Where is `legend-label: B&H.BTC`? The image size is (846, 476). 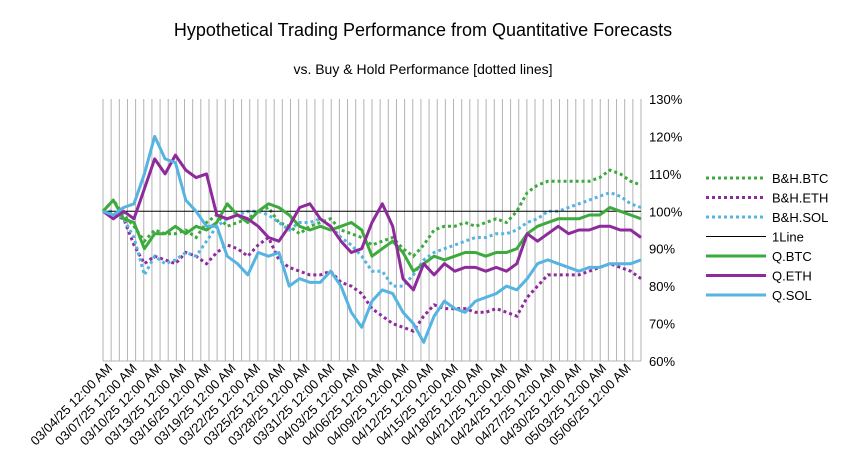
legend-label: B&H.BTC is located at coordinates (800, 178).